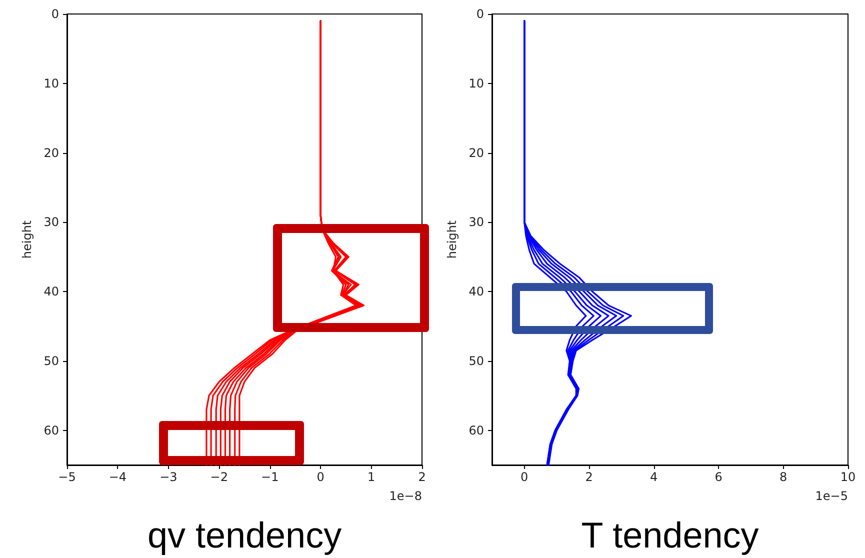  Describe the element at coordinates (67, 477) in the screenshot. I see `x-tick-label: −5` at that location.